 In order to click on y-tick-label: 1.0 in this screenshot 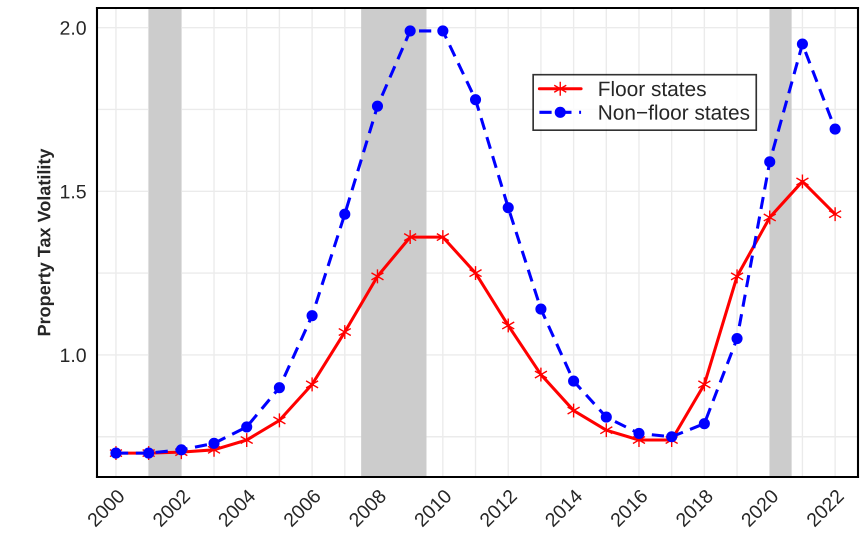, I will do `click(73, 355)`.